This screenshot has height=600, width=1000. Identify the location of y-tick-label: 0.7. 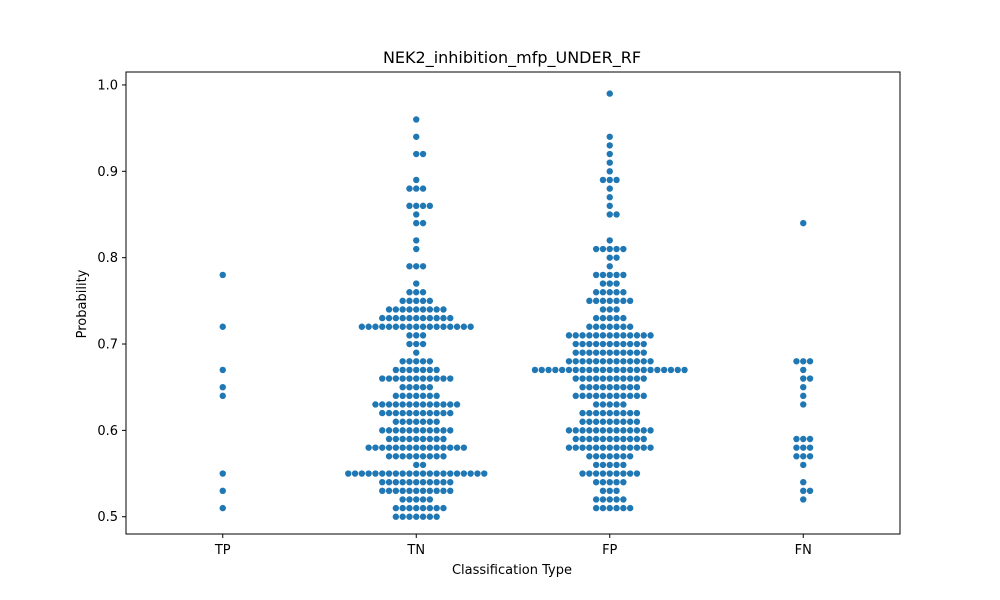
(107, 345).